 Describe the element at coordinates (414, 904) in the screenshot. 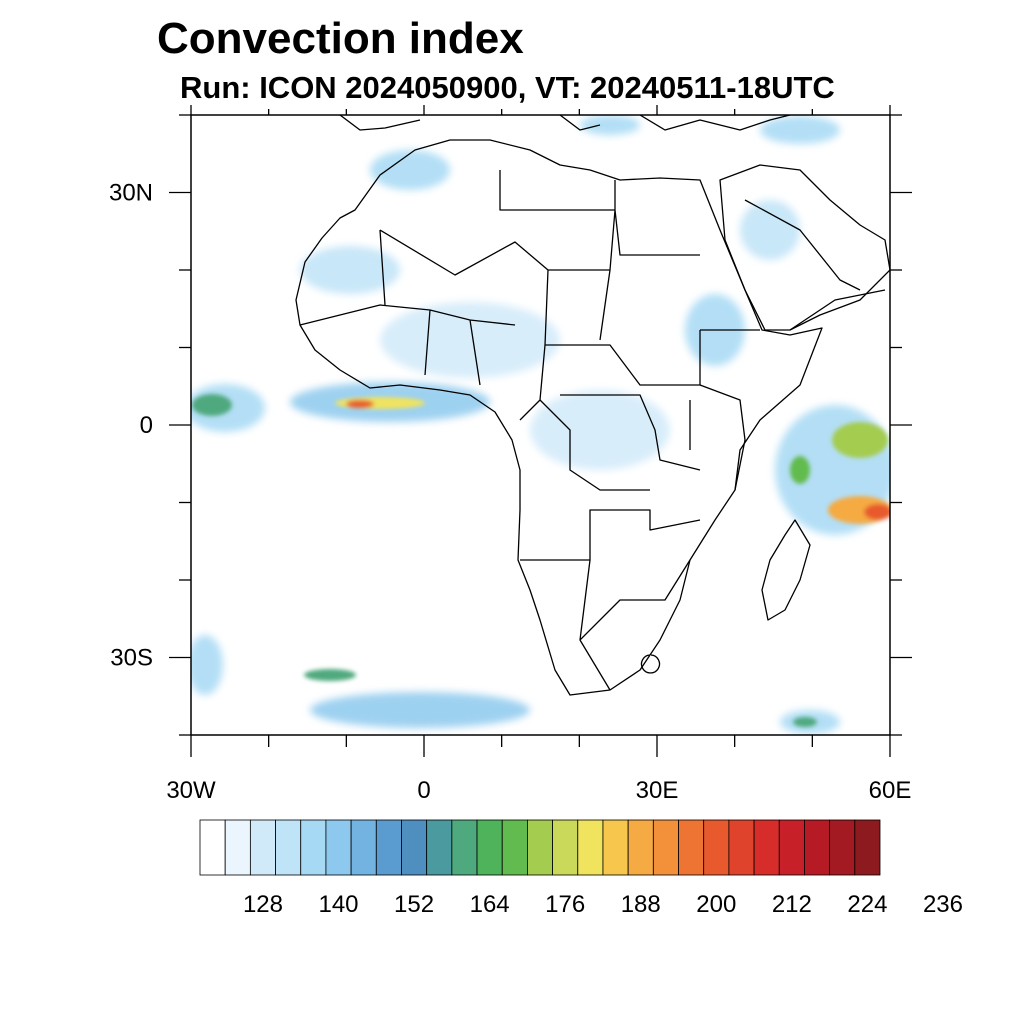

I see `colorbar-label: 152` at that location.